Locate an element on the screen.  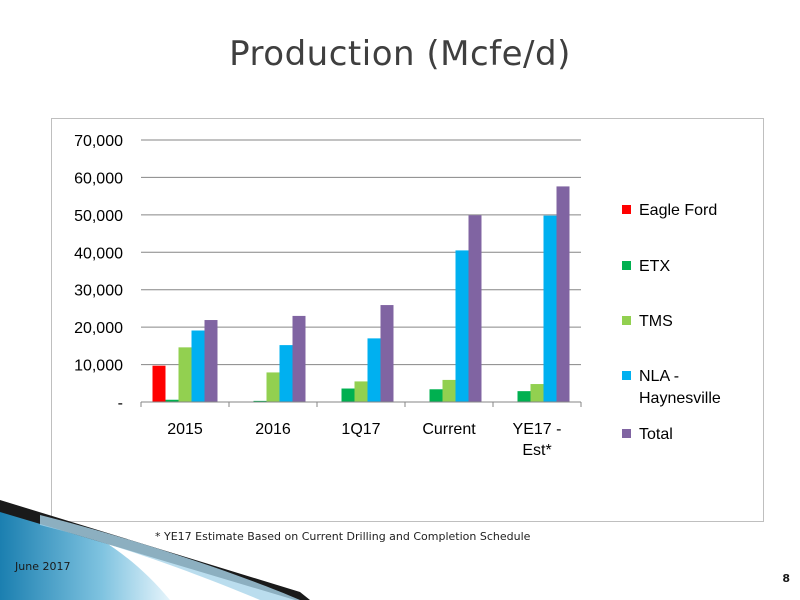
date-label: June 2017 is located at coordinates (43, 566).